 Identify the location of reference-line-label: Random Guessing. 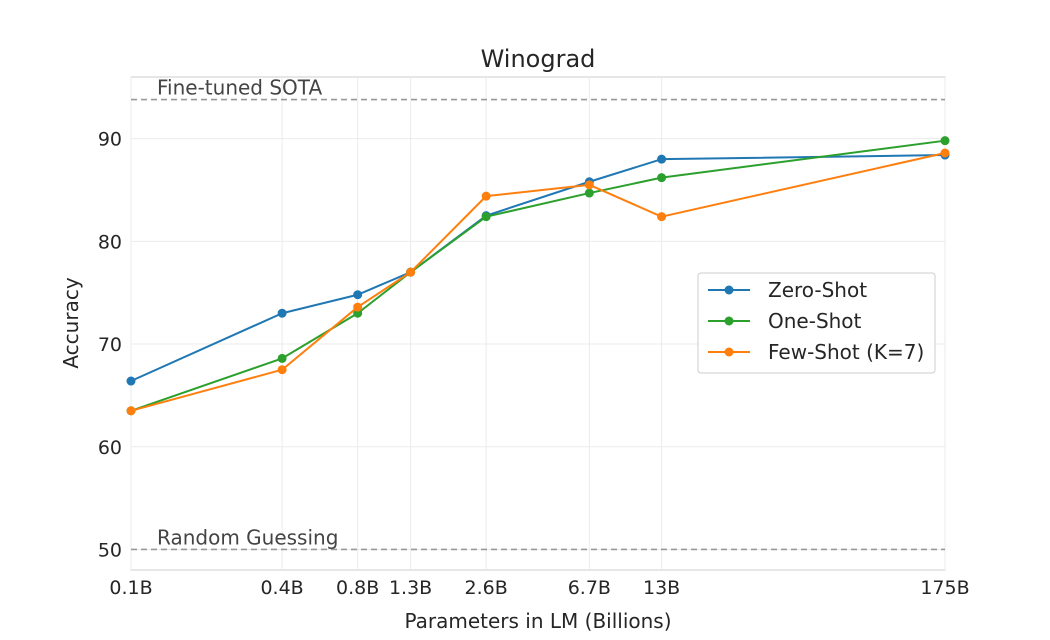
(247, 537).